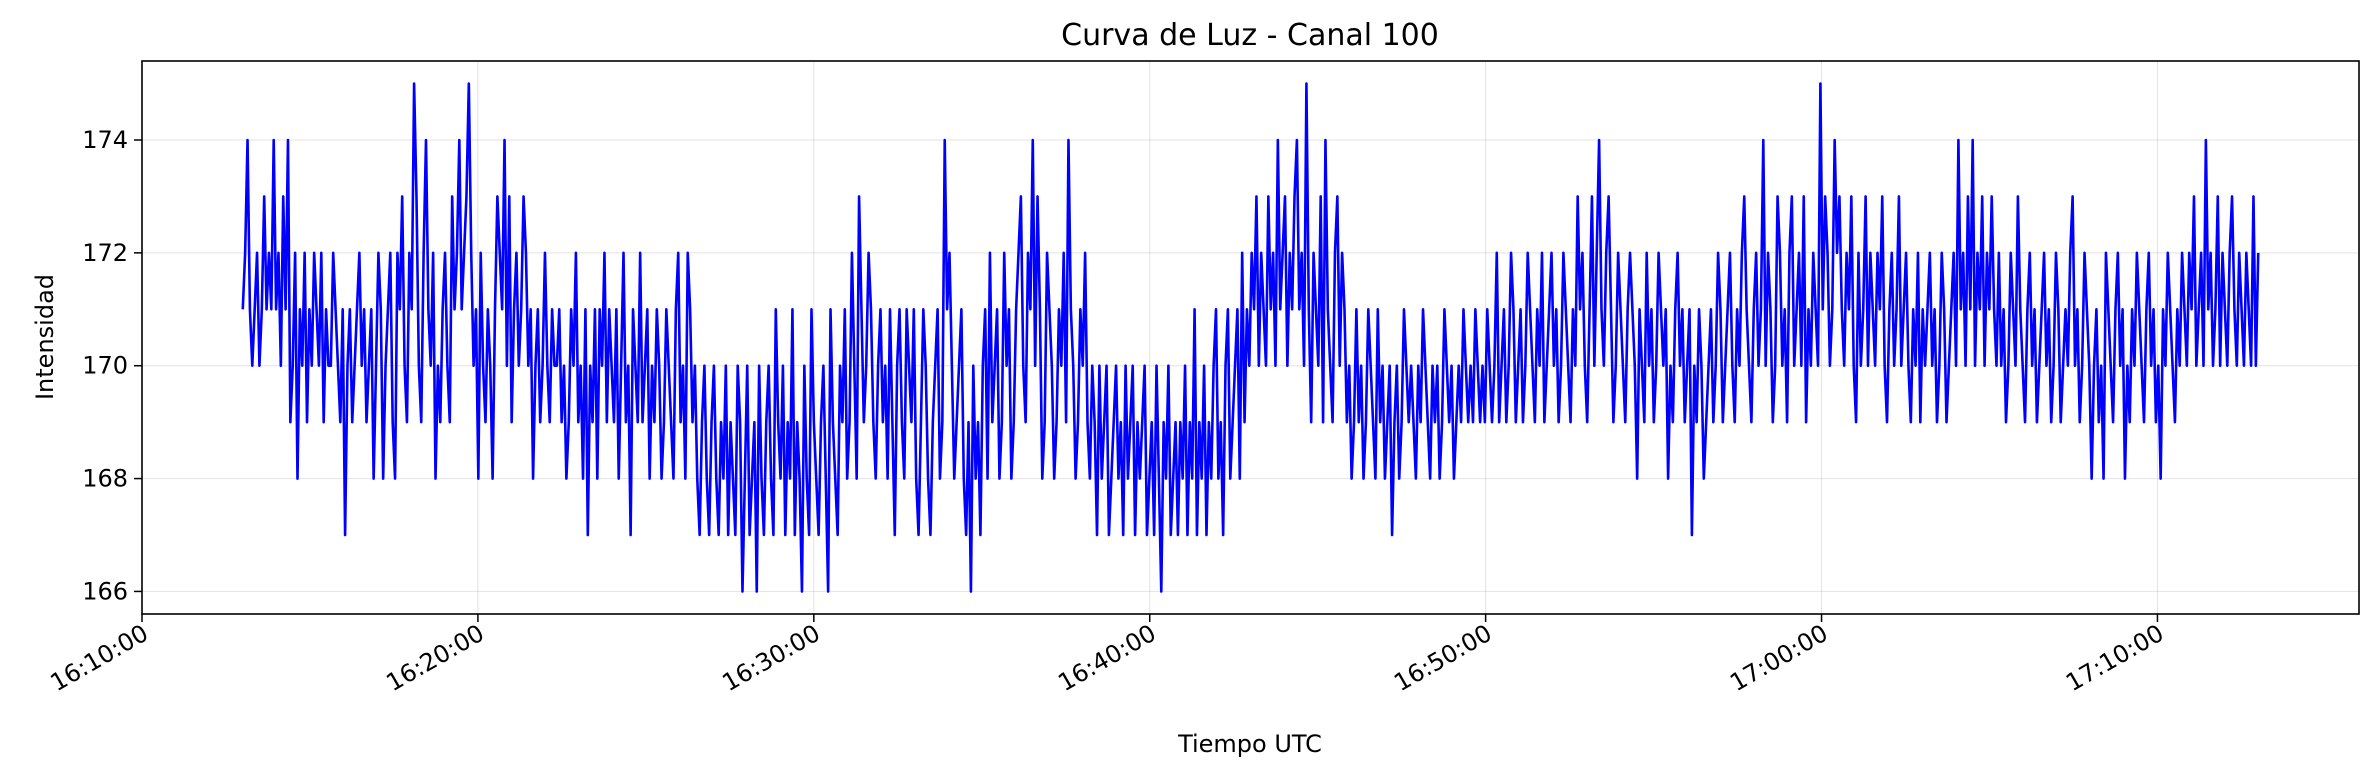 The height and width of the screenshot is (778, 2380). Describe the element at coordinates (1778, 658) in the screenshot. I see `x-tick-label: 17:00:00` at that location.